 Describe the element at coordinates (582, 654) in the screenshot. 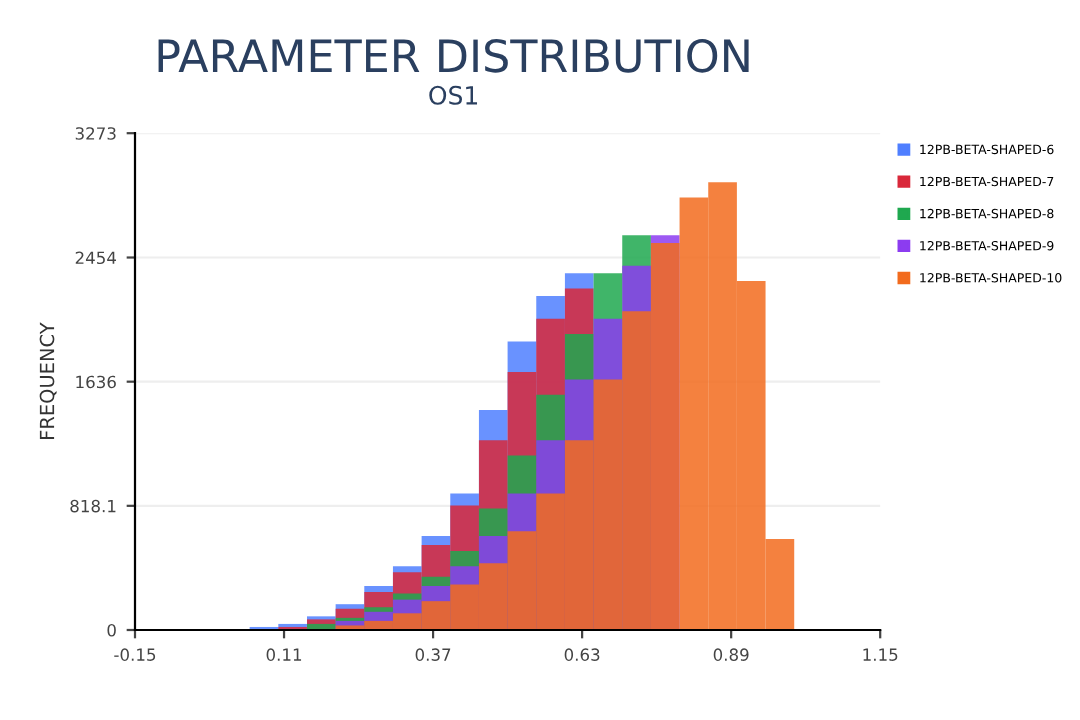

I see `x-tick-label: 0.63` at that location.